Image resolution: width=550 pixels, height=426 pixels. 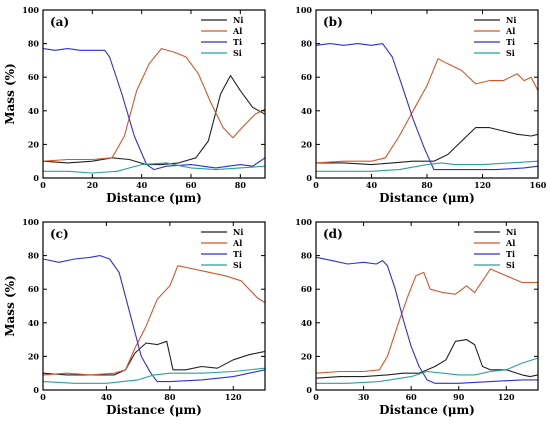 What do you see at coordinates (59, 234) in the screenshot?
I see `panel-label: (c)` at bounding box center [59, 234].